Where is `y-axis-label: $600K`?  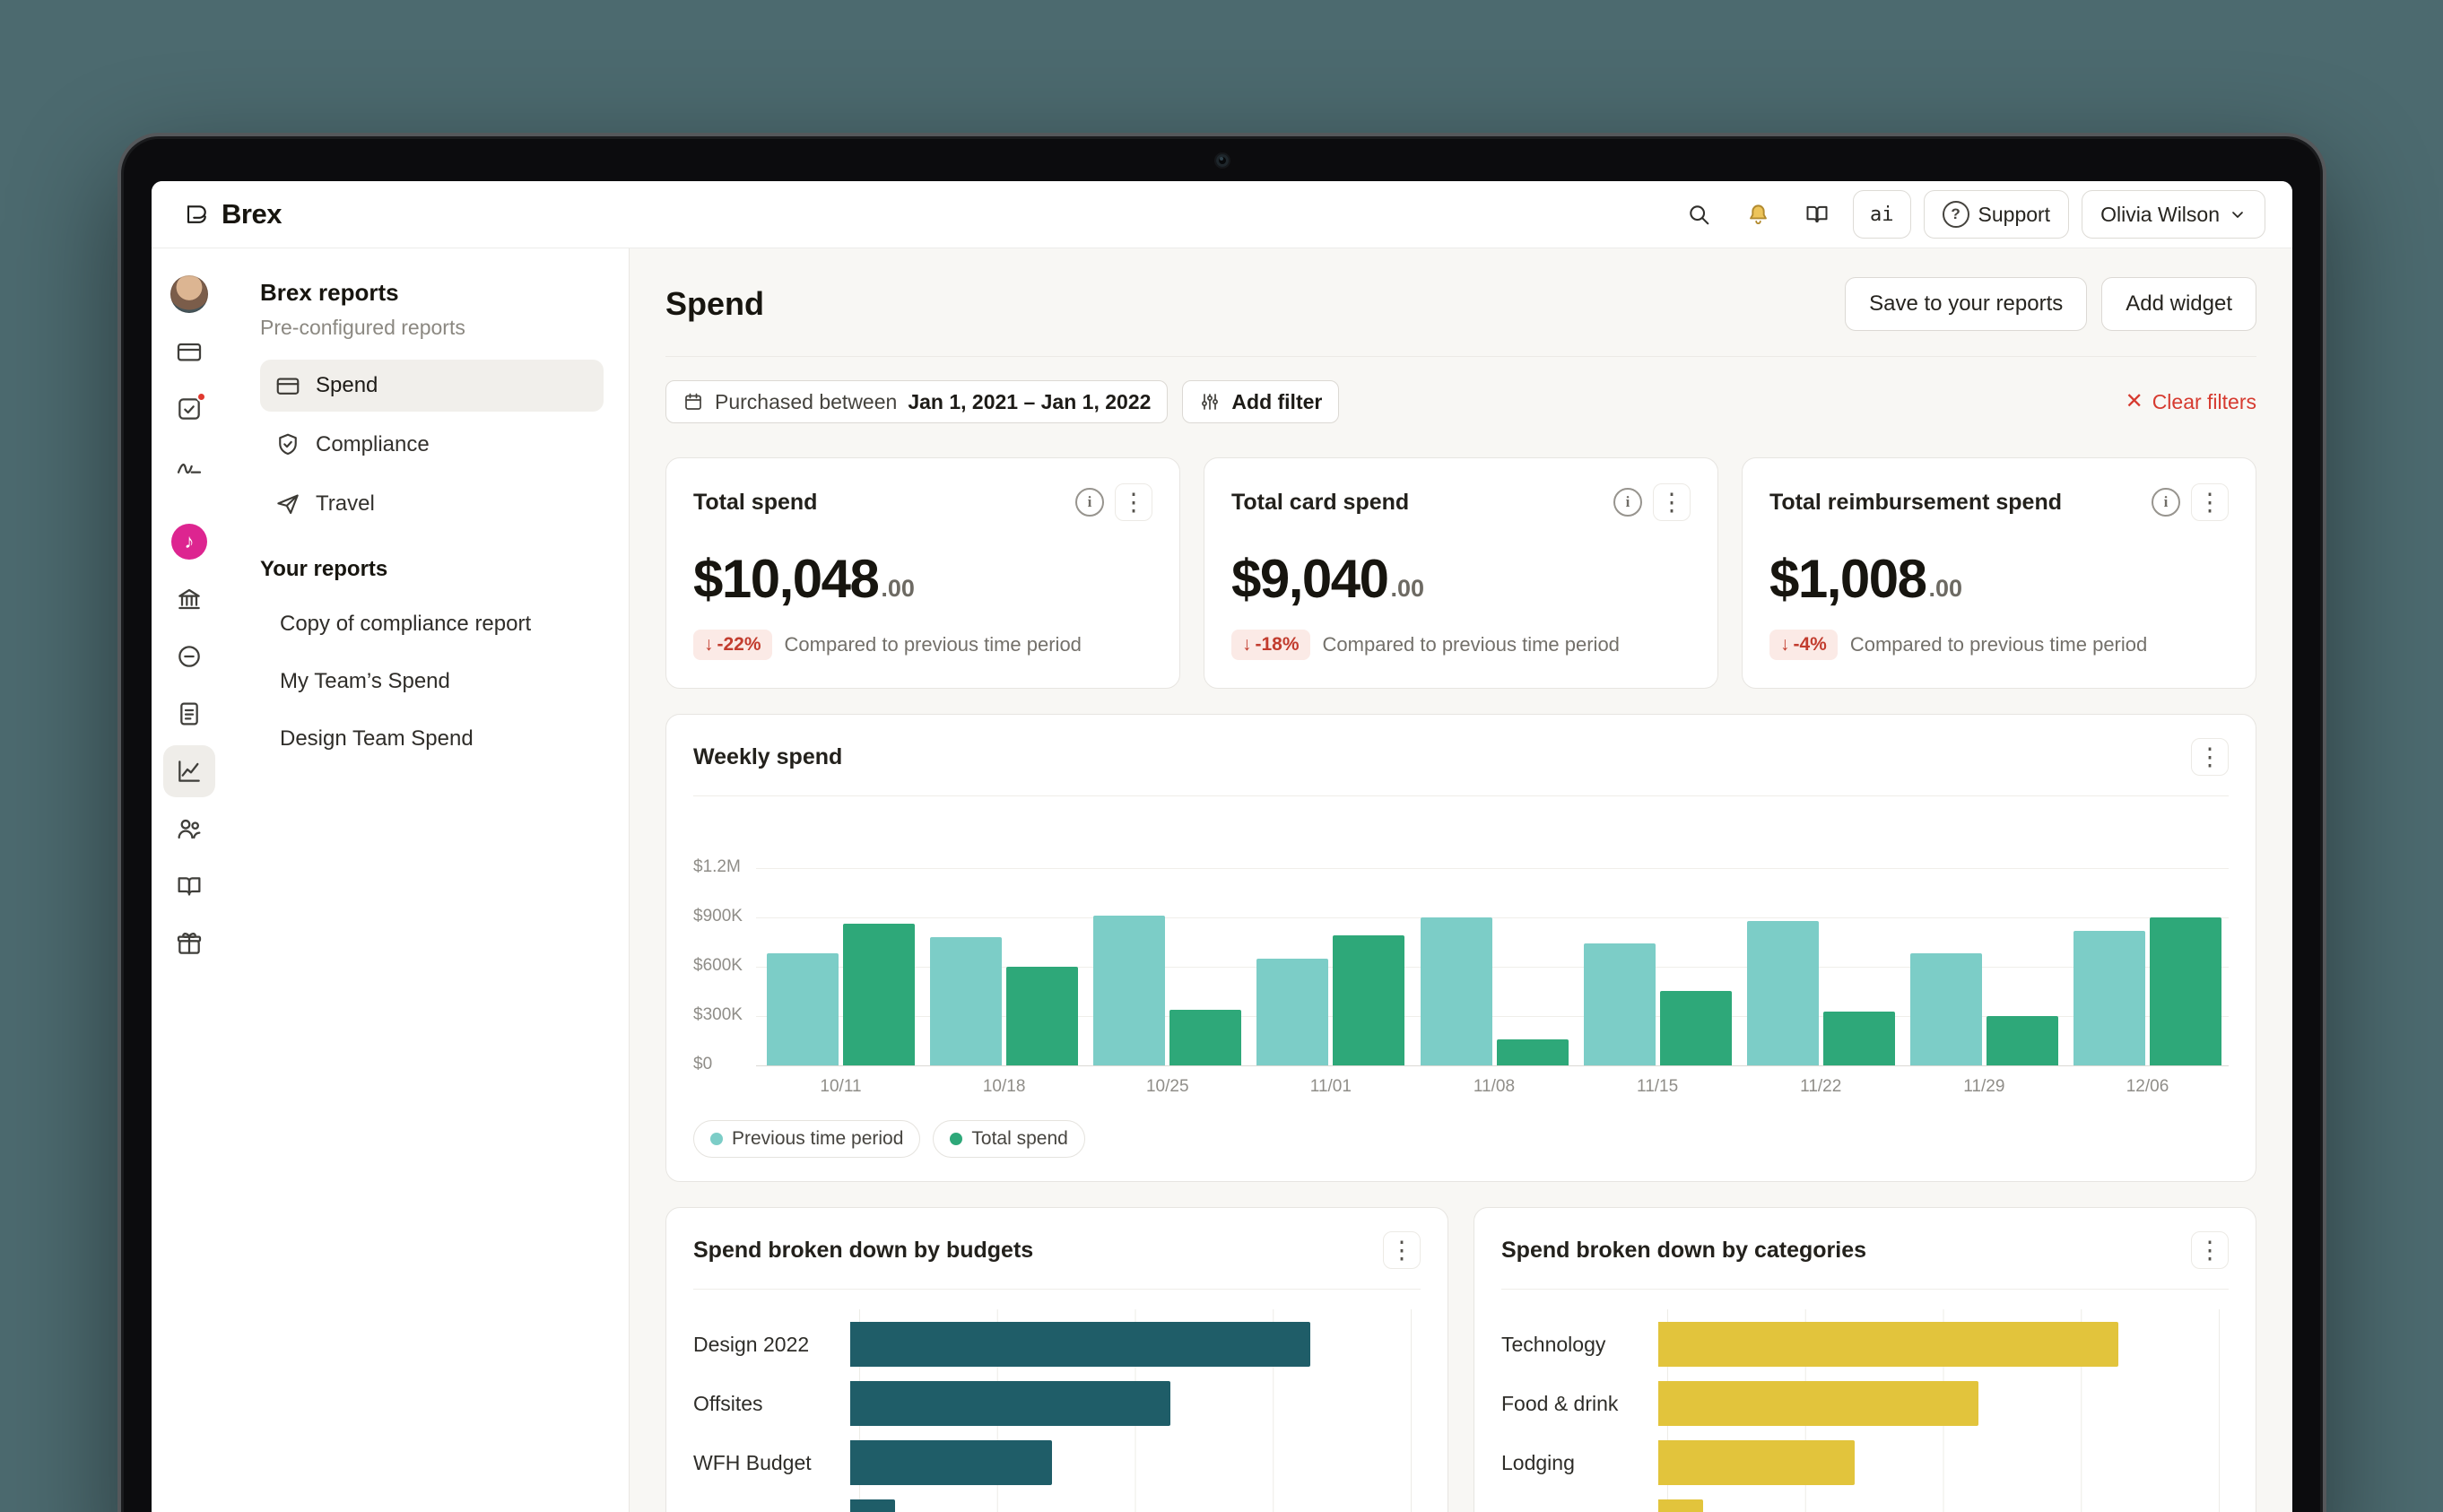
y-axis-label: $600K is located at coordinates (718, 965).